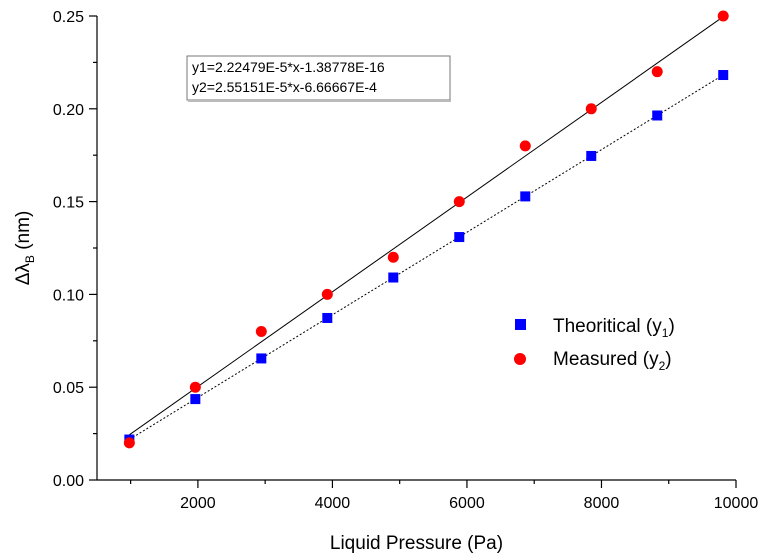  Describe the element at coordinates (284, 87) in the screenshot. I see `equation-line-2: y2=2.55151E-5*x-6.66667E-4` at that location.